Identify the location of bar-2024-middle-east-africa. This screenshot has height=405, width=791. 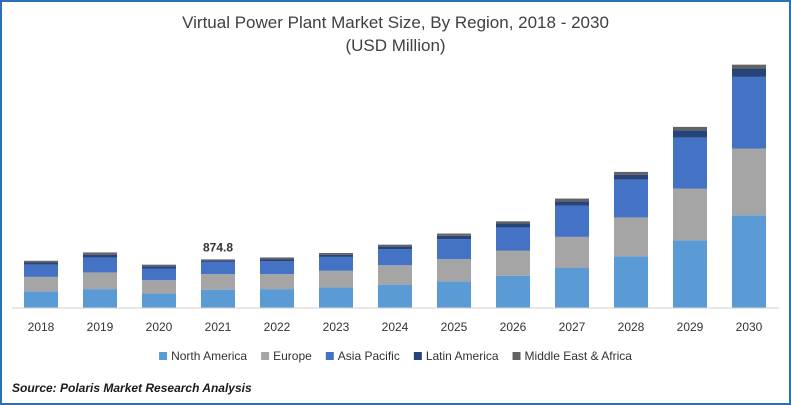
(395, 245).